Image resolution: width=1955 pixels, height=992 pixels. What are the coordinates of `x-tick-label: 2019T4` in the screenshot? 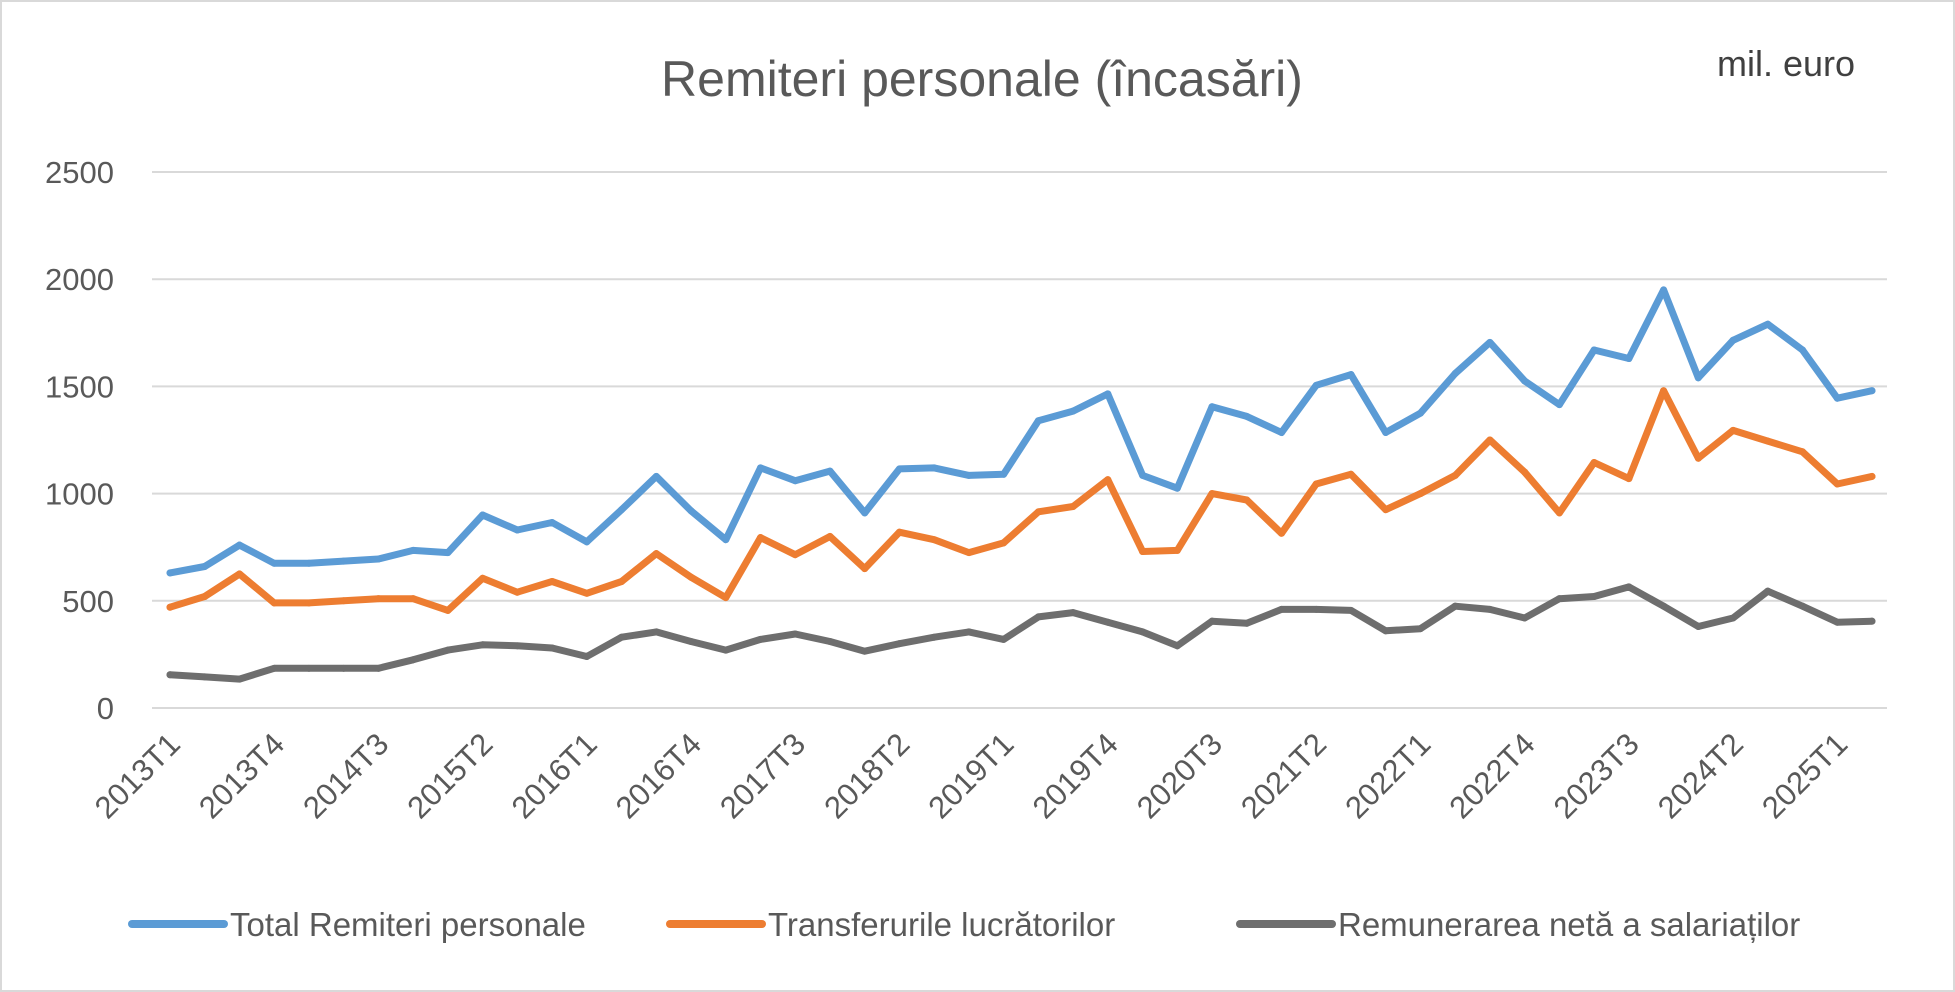 It's located at (1075, 775).